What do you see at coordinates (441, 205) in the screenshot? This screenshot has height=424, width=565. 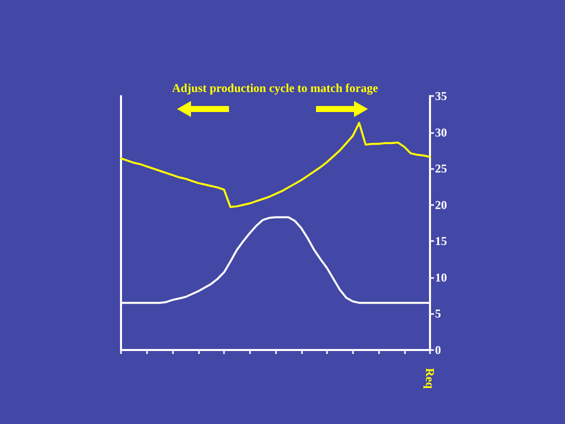 I see `y-tick-label: 20` at bounding box center [441, 205].